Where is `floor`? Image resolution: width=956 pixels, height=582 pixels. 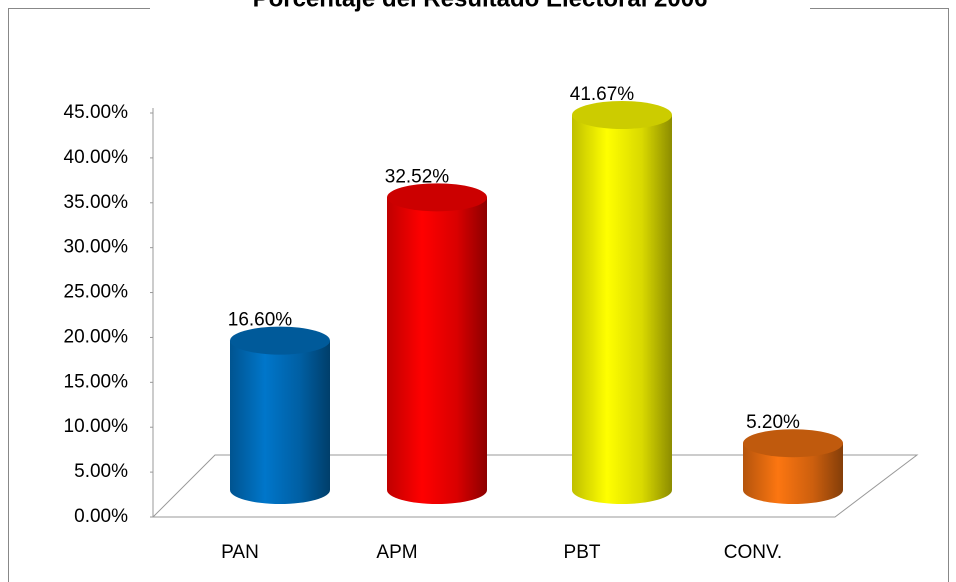 floor is located at coordinates (535, 486).